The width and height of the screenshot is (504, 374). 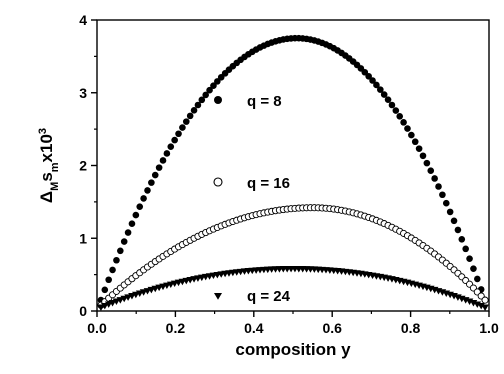 What do you see at coordinates (46, 148) in the screenshot?
I see `y-axis-label-times: x10` at bounding box center [46, 148].